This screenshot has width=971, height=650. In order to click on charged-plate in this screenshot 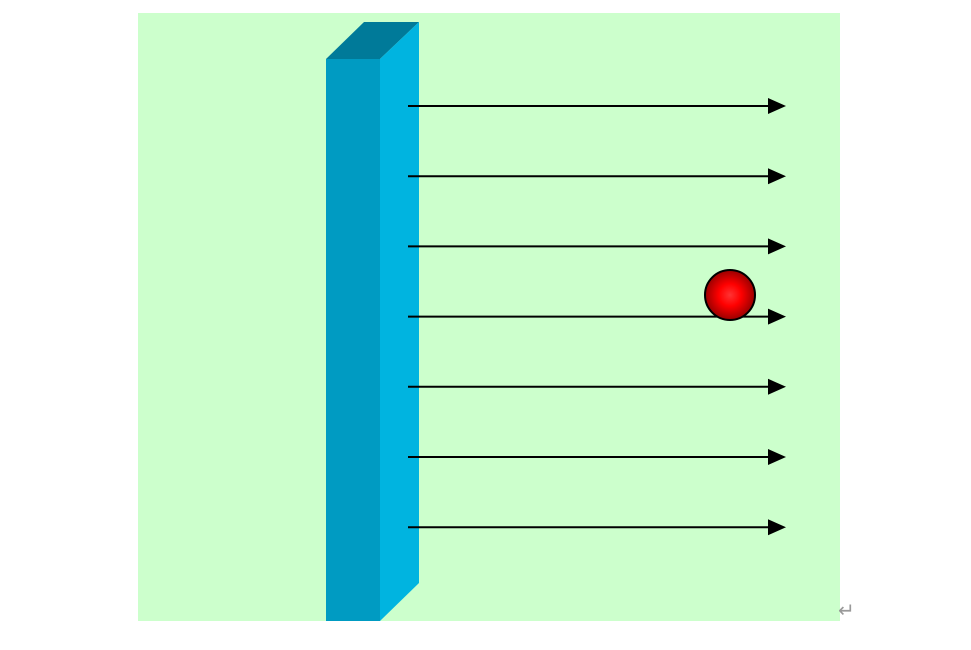, I will do `click(372, 321)`.